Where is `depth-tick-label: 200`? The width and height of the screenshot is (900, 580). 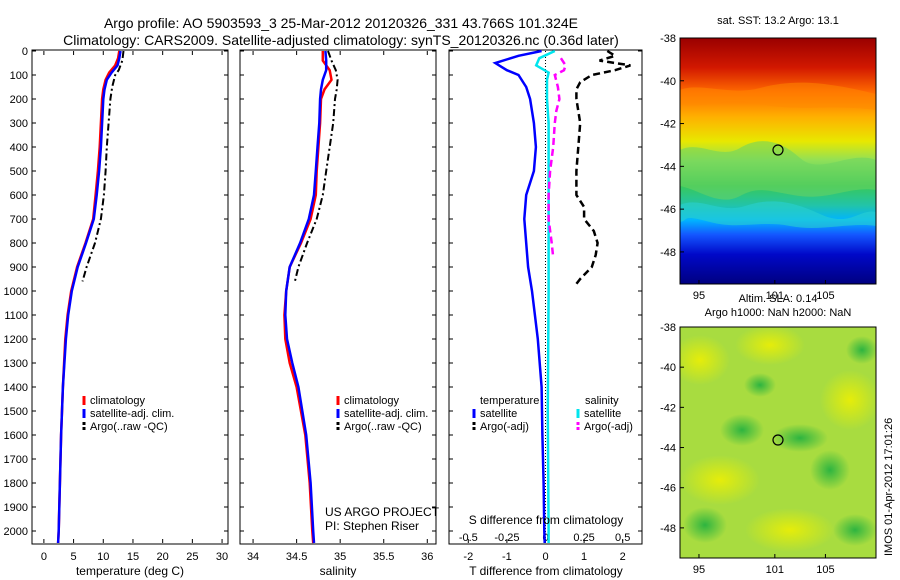 depth-tick-label: 200 is located at coordinates (19, 100).